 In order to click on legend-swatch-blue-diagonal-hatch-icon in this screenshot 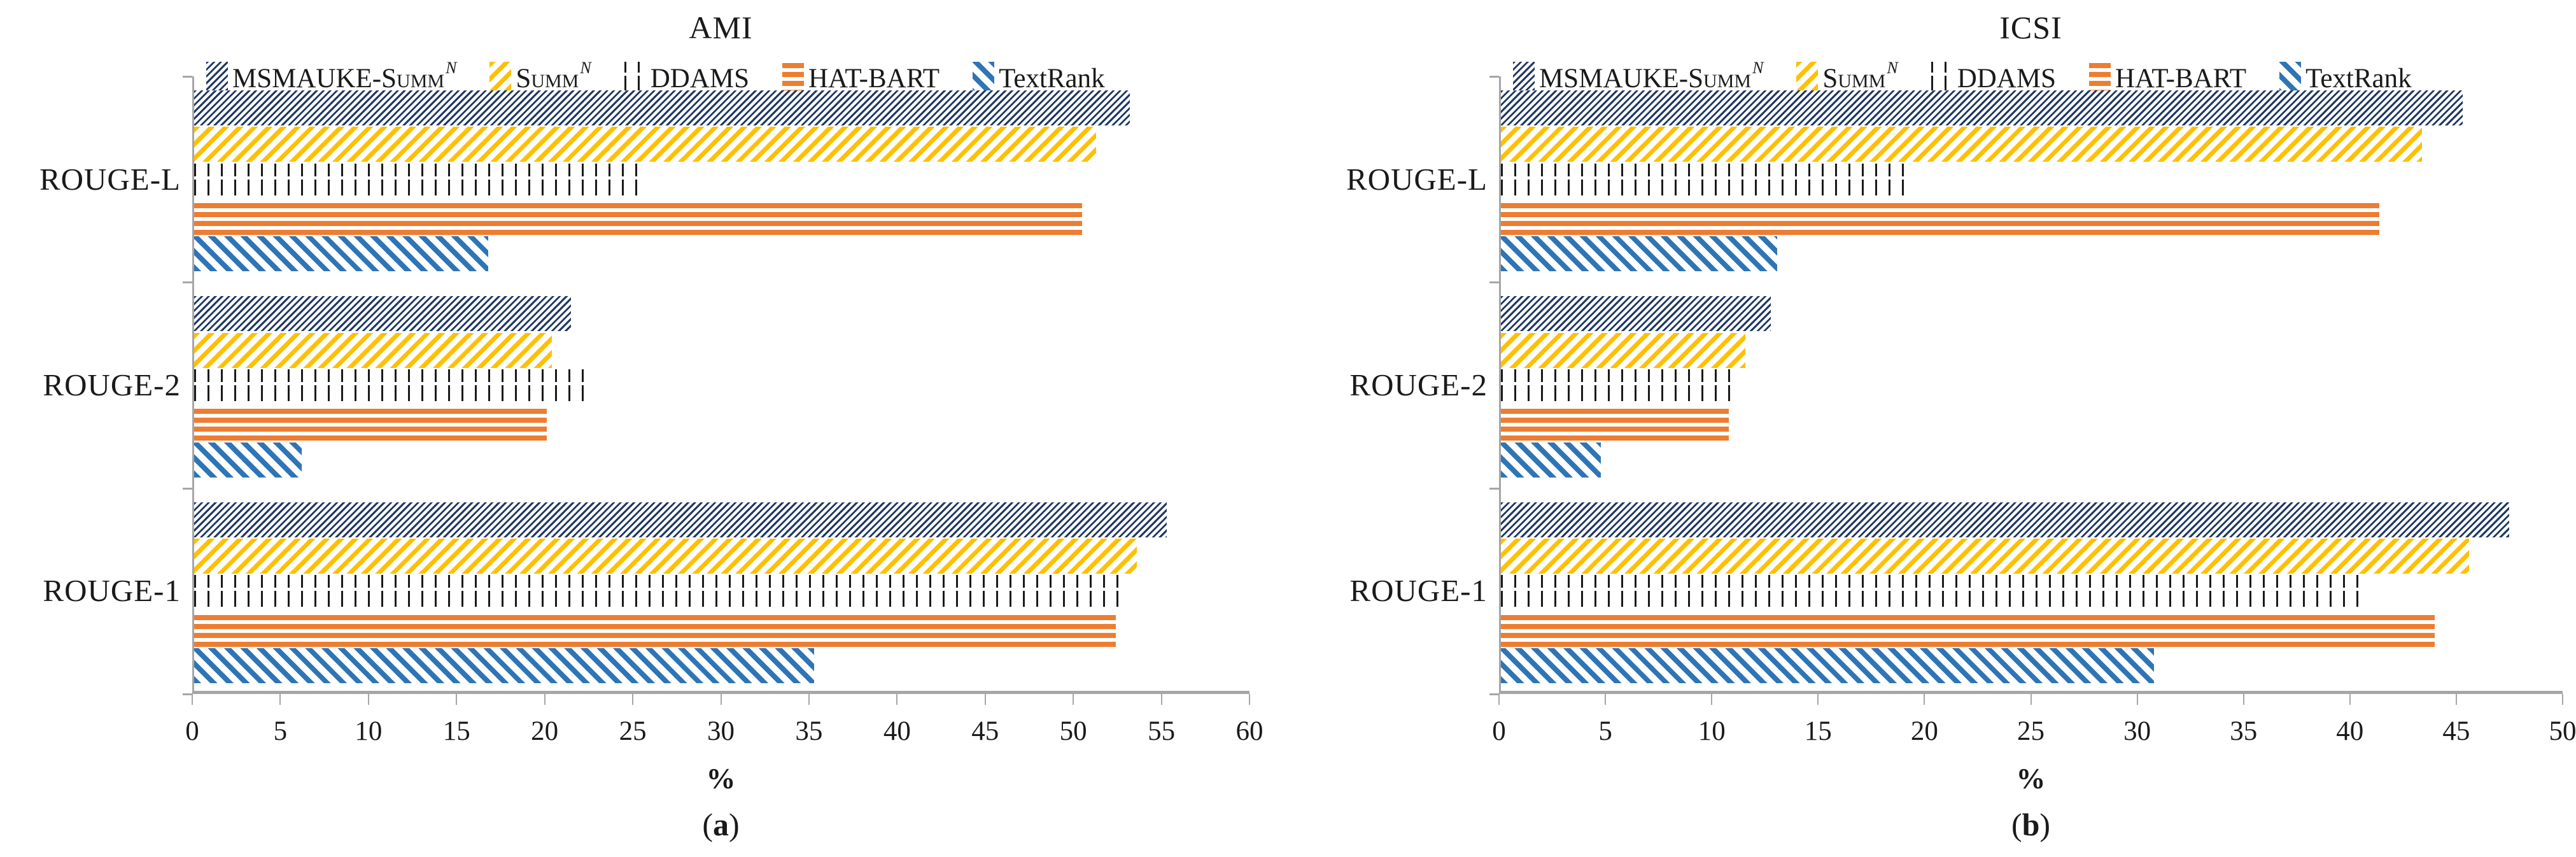, I will do `click(2291, 78)`.